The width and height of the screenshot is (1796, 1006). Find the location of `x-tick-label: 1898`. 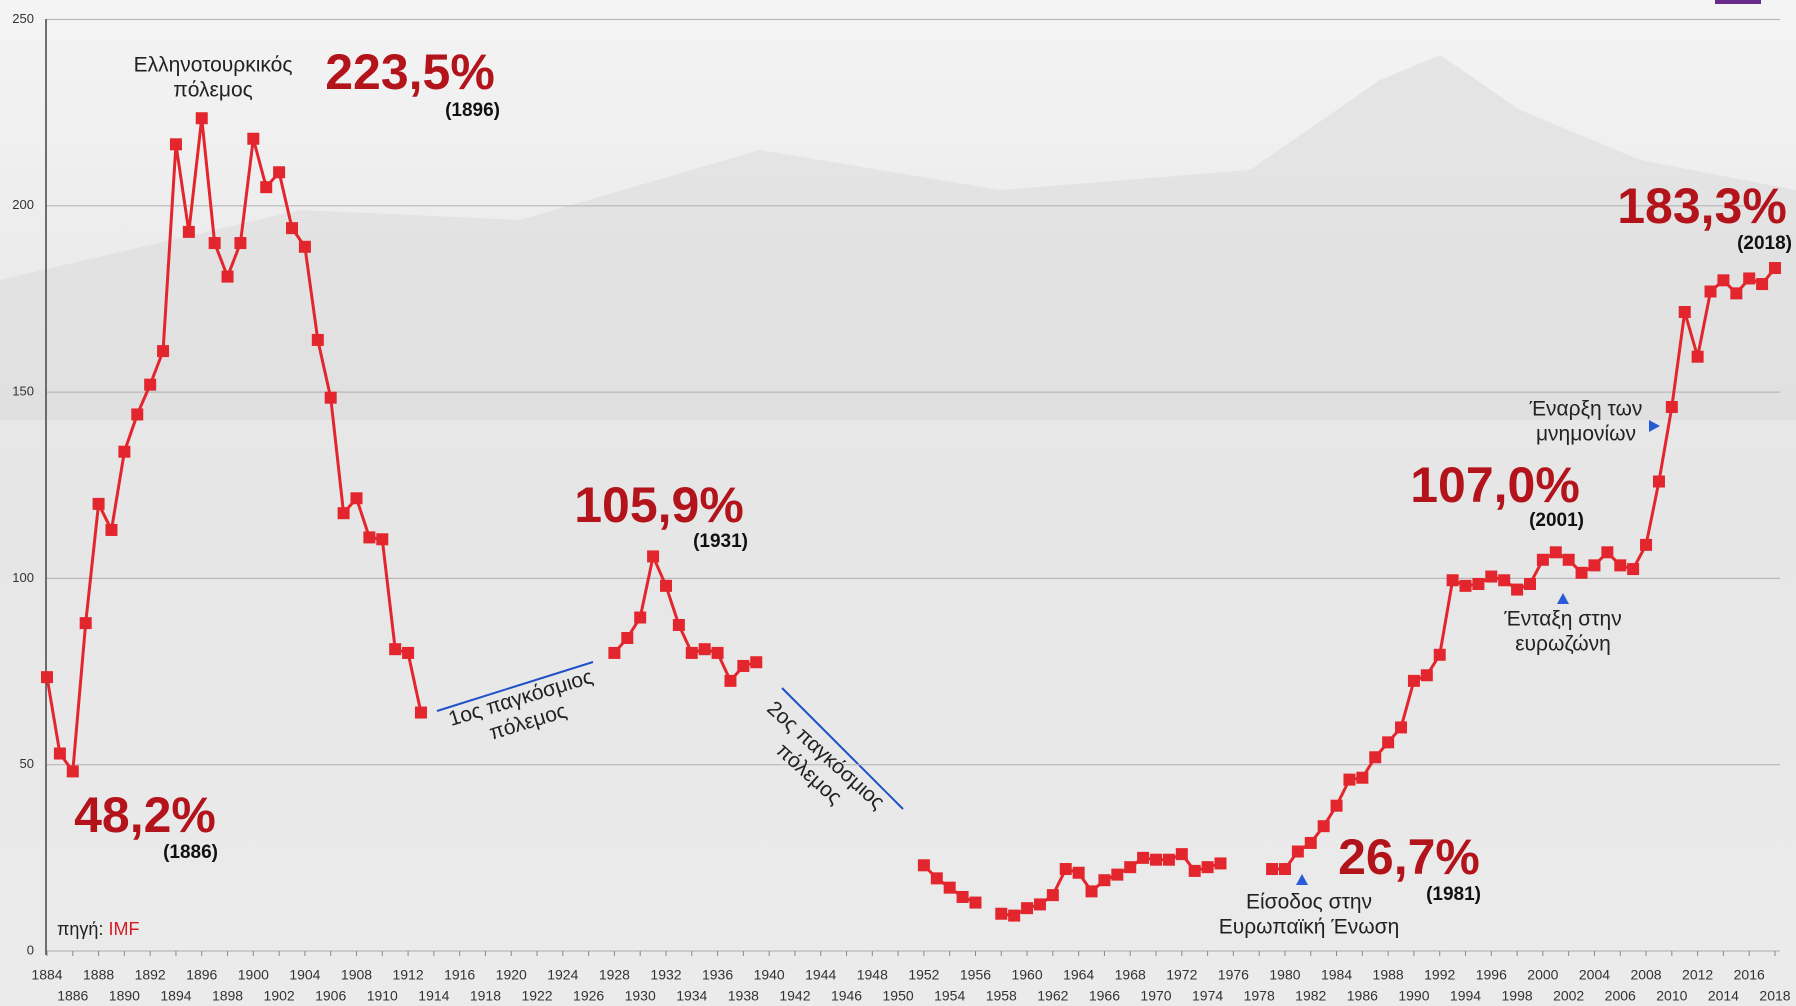

x-tick-label: 1898 is located at coordinates (227, 996).